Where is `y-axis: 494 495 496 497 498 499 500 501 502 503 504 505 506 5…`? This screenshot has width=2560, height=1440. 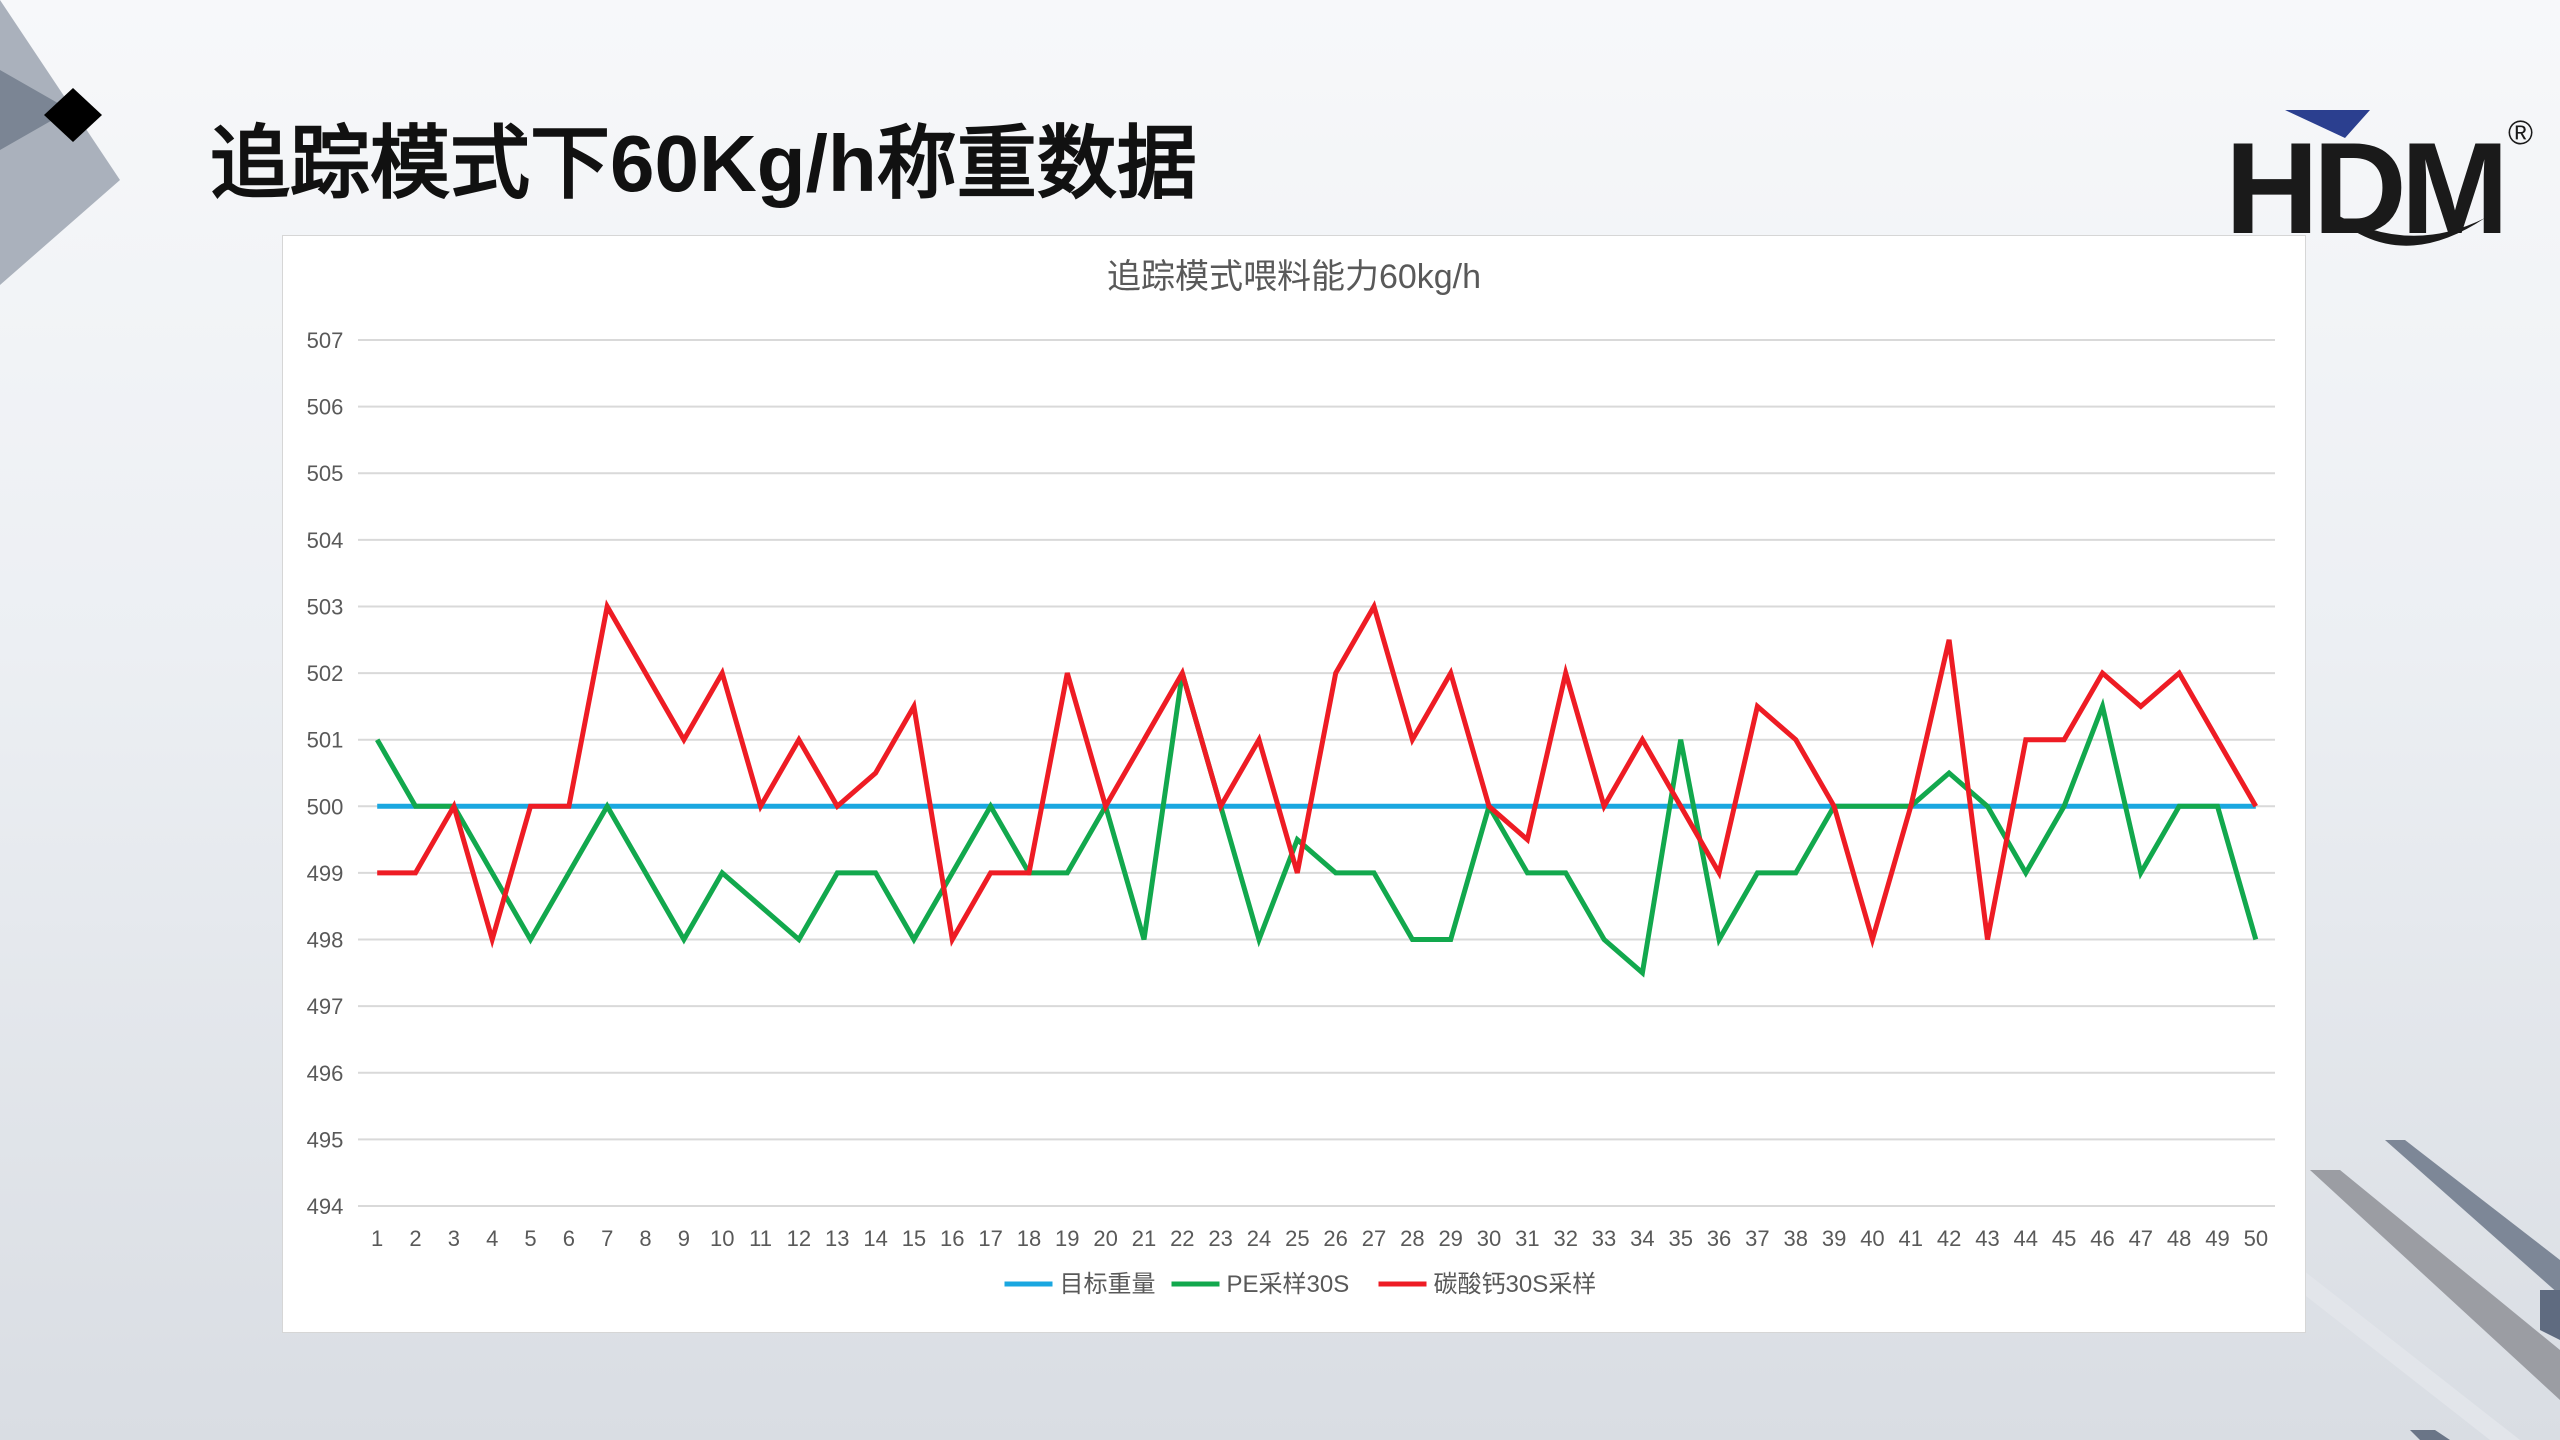 y-axis: 494 495 496 497 498 499 500 501 502 503 504 505 506 5… is located at coordinates (325, 773).